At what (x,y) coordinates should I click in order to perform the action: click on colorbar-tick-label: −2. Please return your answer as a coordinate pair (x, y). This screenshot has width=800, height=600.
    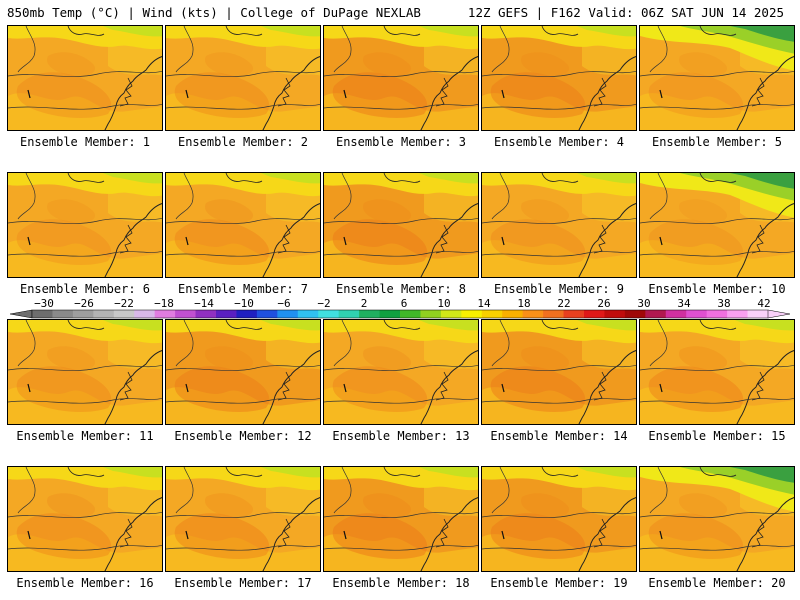
    Looking at the image, I should click on (323, 303).